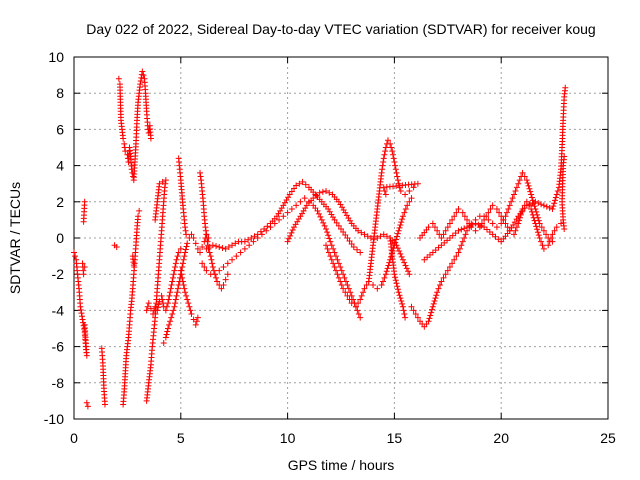  What do you see at coordinates (58, 347) in the screenshot?
I see `y-tick-label: -6` at bounding box center [58, 347].